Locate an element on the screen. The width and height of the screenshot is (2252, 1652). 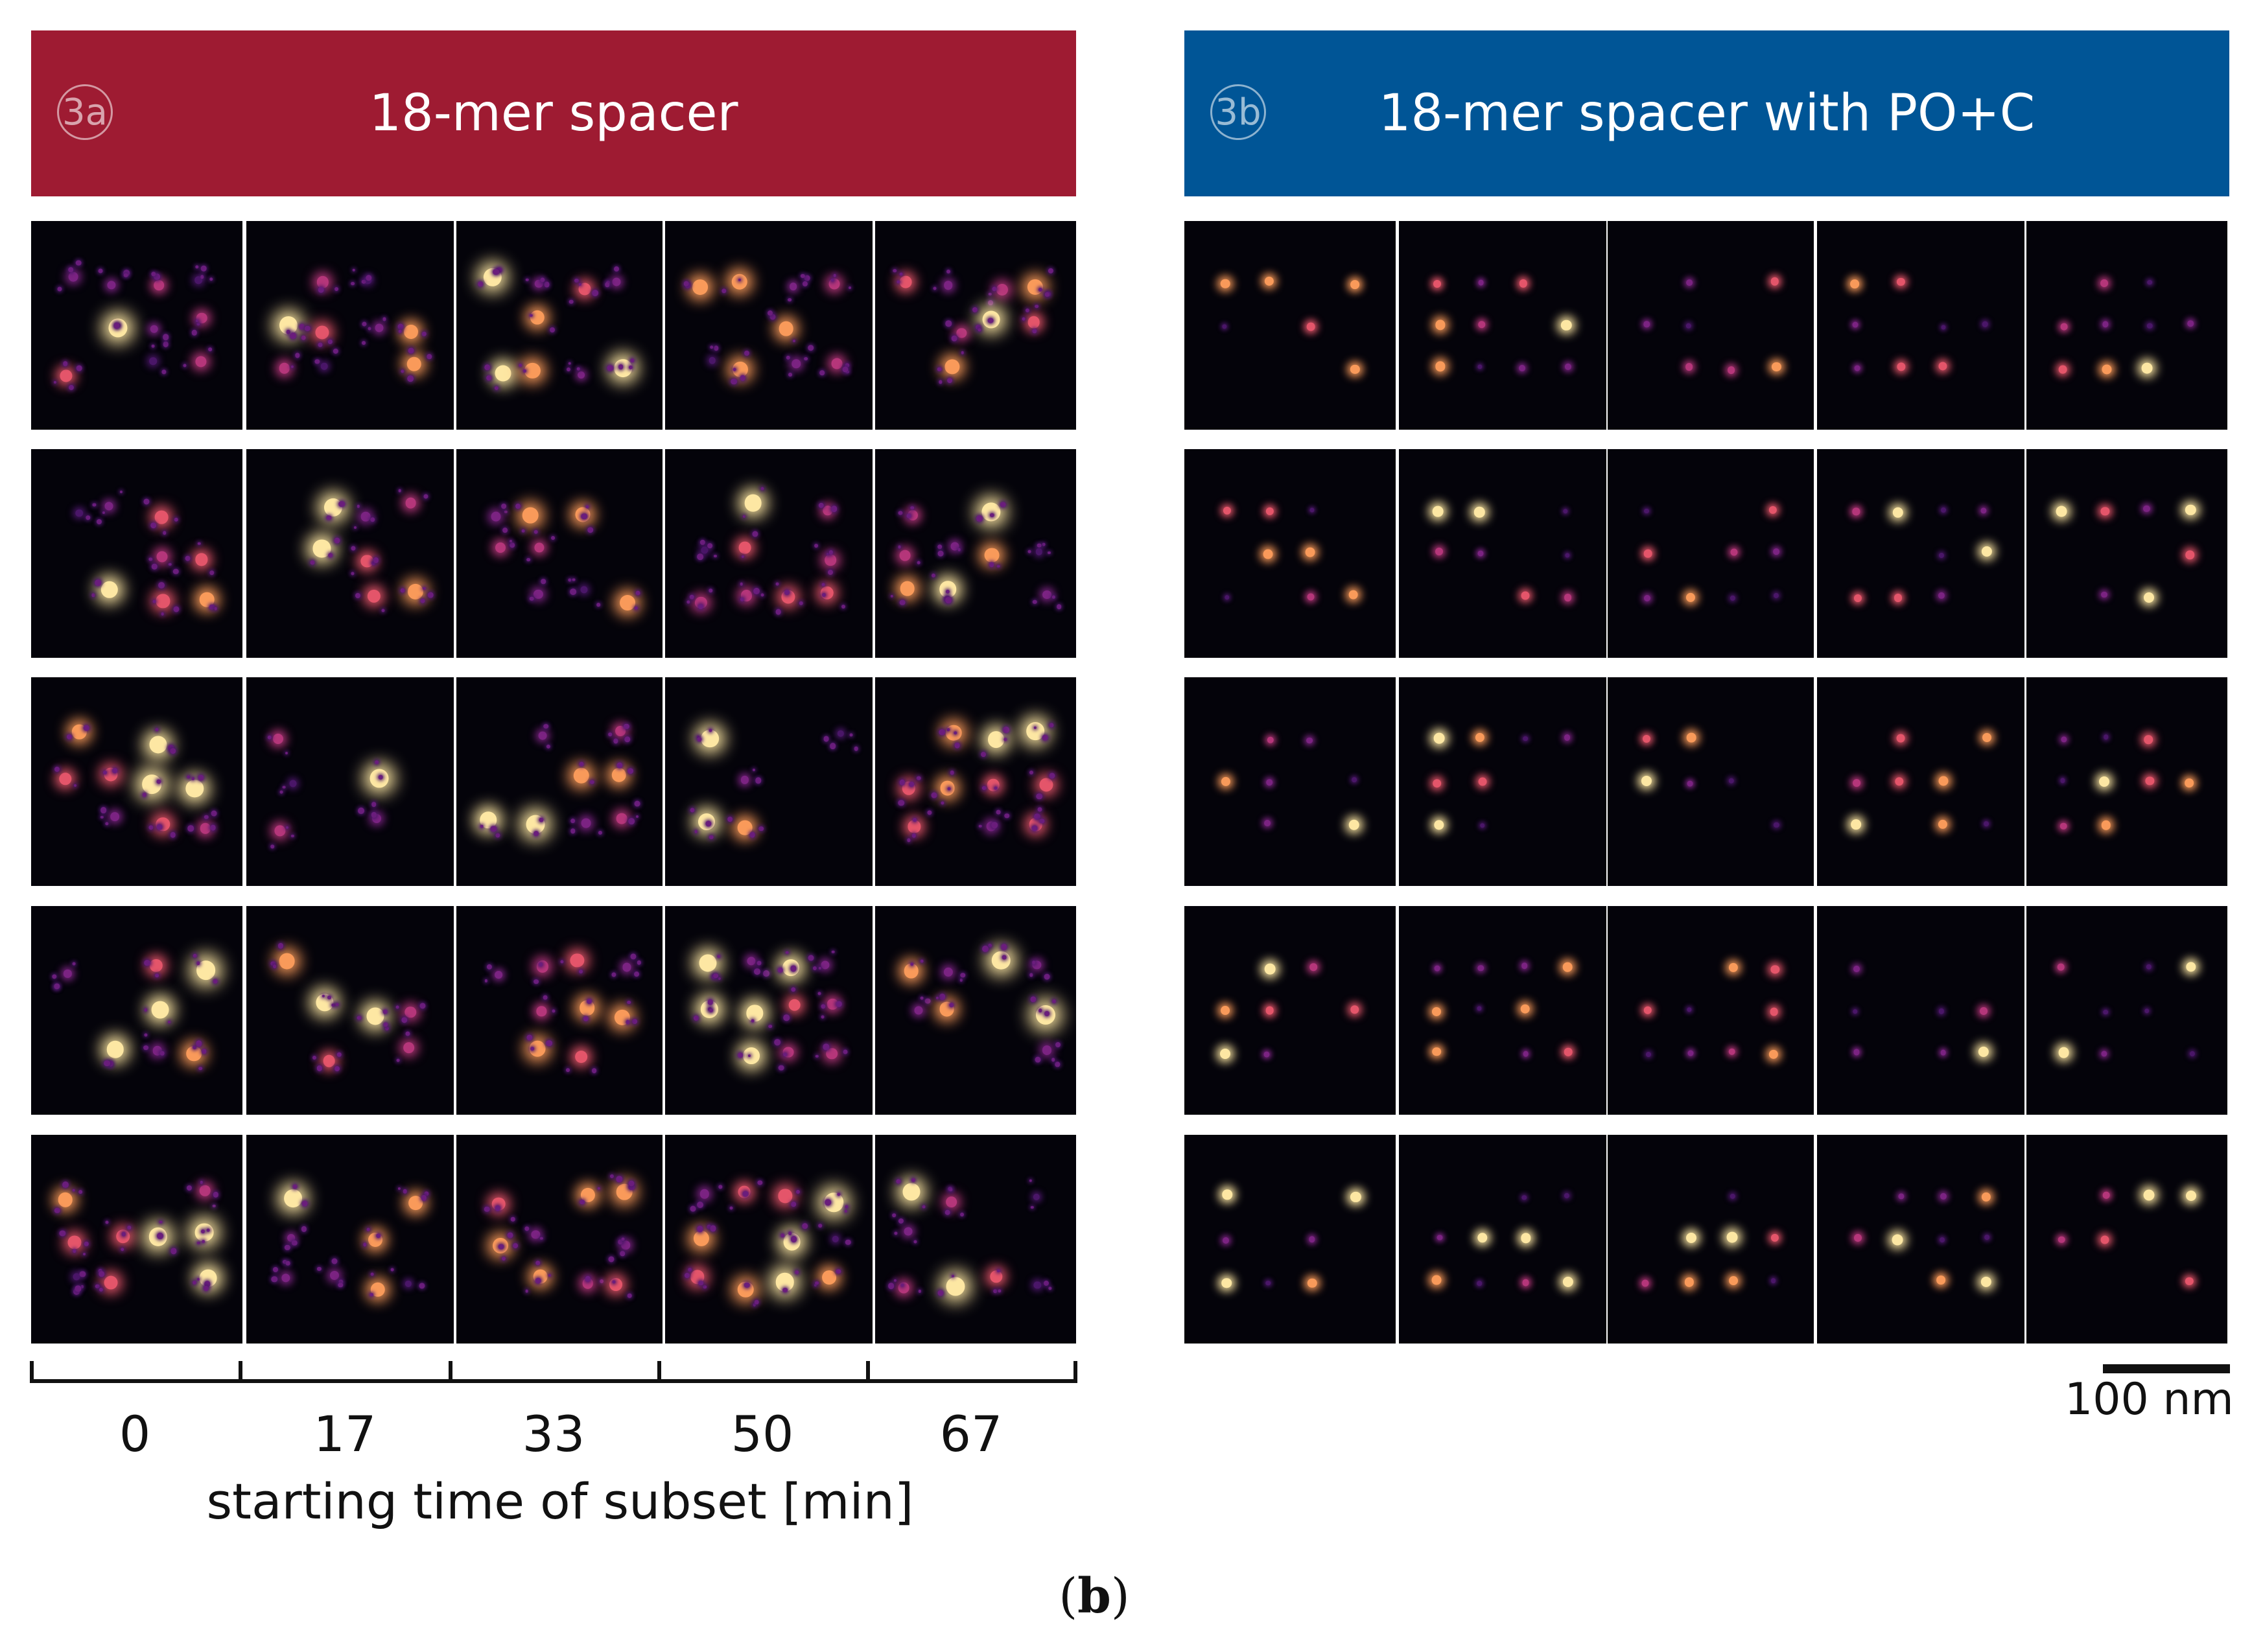
panel-a-banner: 3a 18-mer spacer is located at coordinates (553, 113).